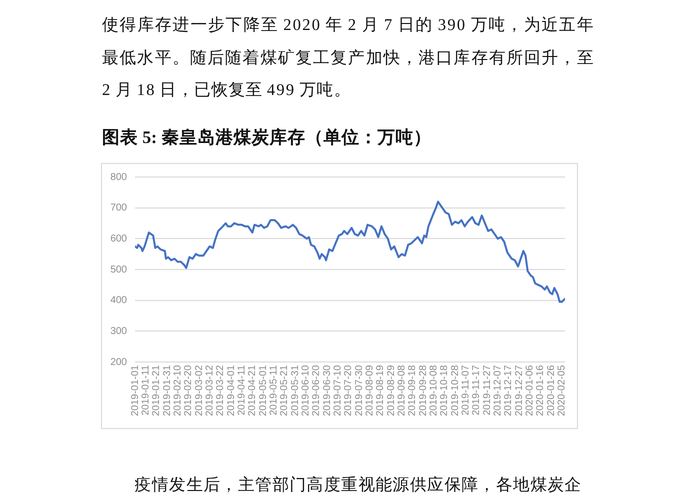  What do you see at coordinates (498, 390) in the screenshot?
I see `x-tick-label: 2019-12-07` at bounding box center [498, 390].